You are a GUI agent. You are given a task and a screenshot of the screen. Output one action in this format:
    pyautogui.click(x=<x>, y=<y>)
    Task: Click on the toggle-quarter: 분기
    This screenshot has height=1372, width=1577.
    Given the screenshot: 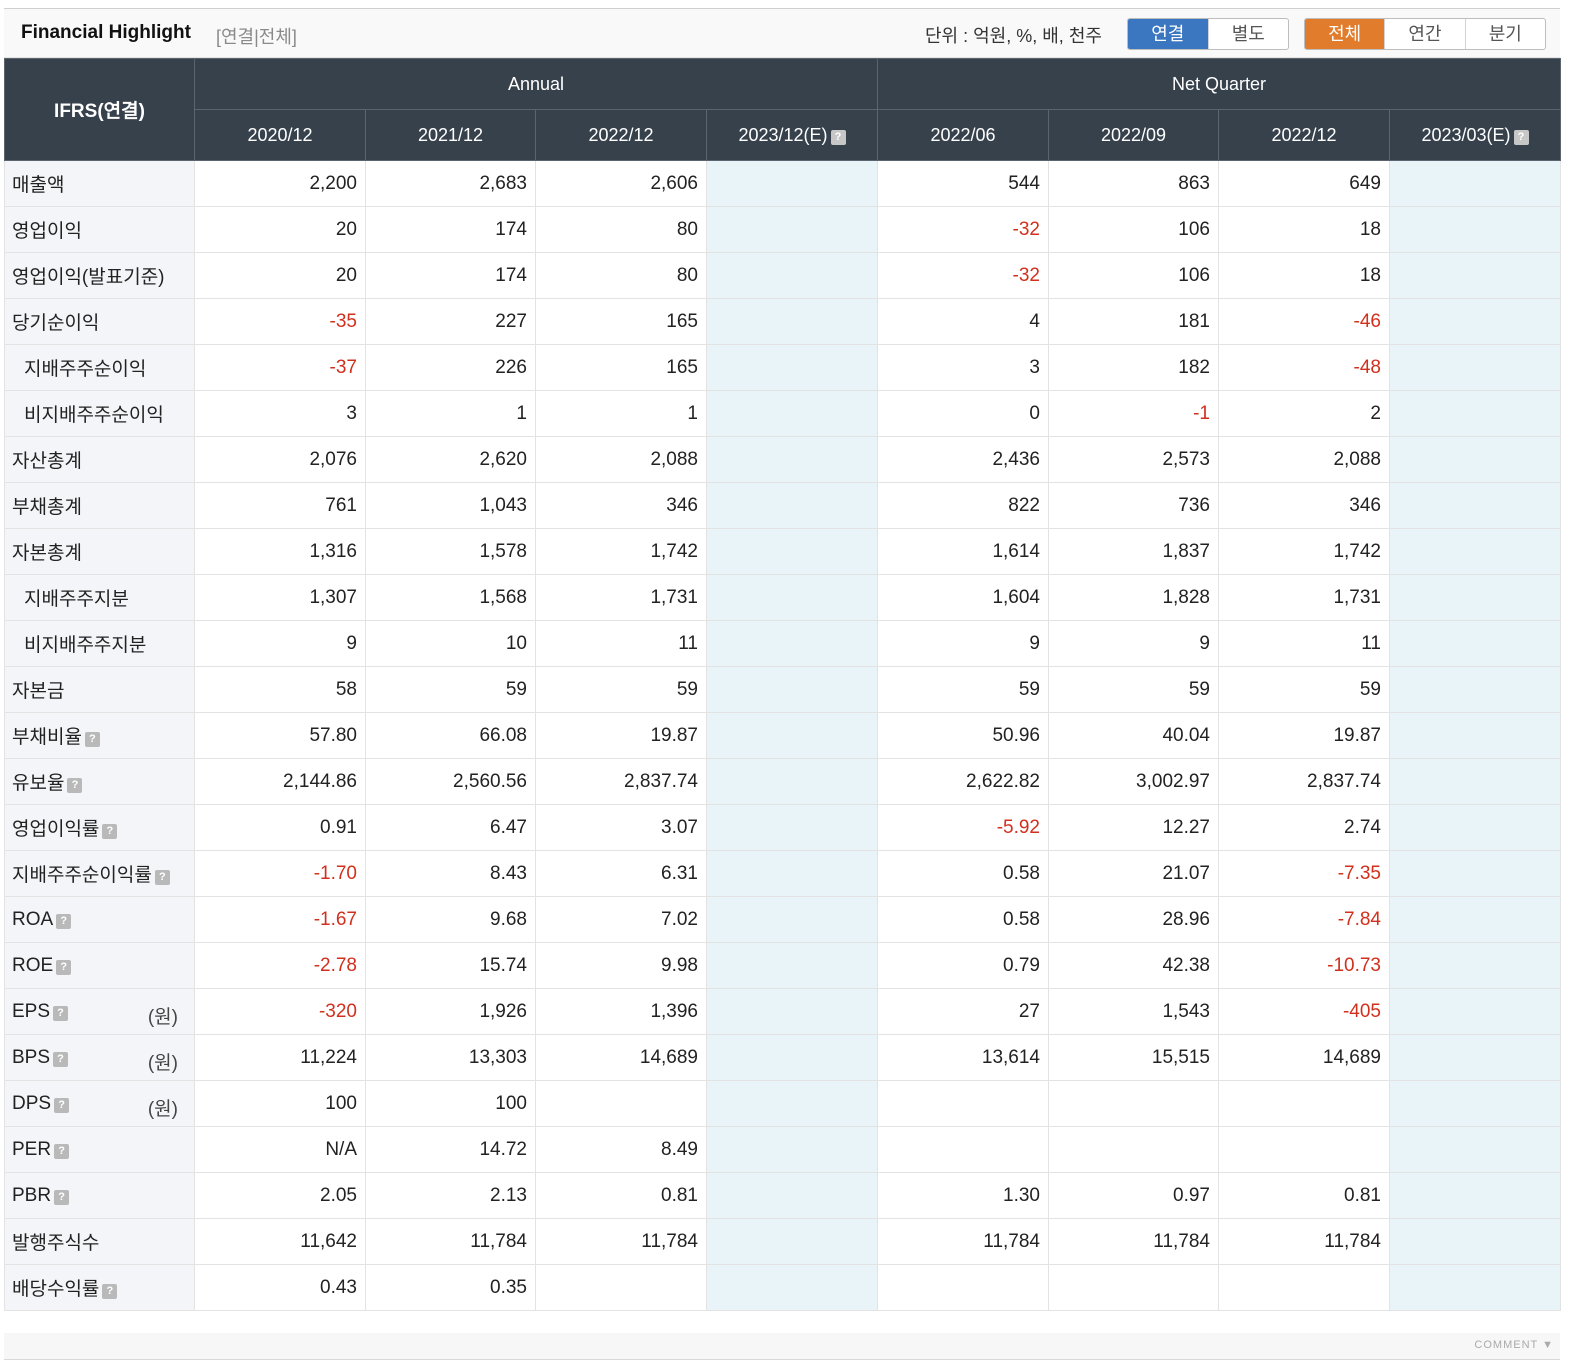 What is the action you would take?
    pyautogui.click(x=1504, y=34)
    